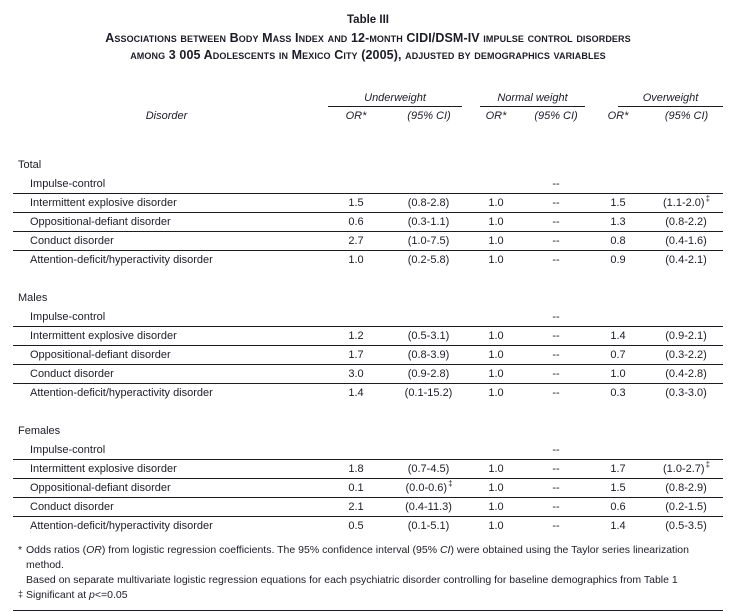 Image resolution: width=735 pixels, height=611 pixels. What do you see at coordinates (428, 526) in the screenshot?
I see `ci-cell: (0.1-5.1)` at bounding box center [428, 526].